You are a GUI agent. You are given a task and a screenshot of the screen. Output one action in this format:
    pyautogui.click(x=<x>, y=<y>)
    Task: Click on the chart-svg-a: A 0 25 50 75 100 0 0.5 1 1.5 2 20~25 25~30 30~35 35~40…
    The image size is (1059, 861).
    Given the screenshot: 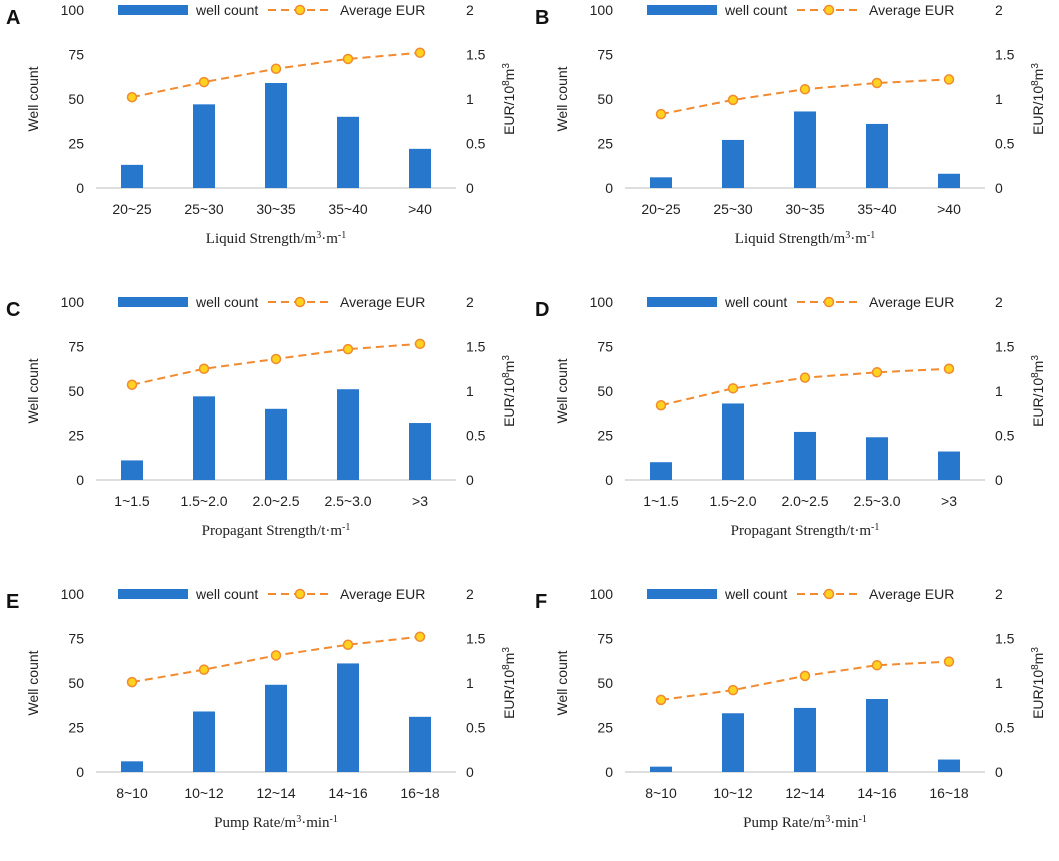 What is the action you would take?
    pyautogui.click(x=262, y=124)
    